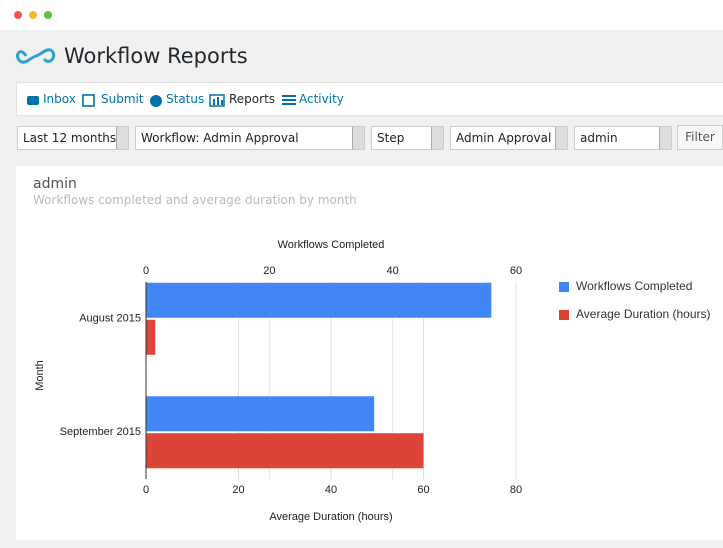  I want to click on y-axis-title: Month, so click(40, 375).